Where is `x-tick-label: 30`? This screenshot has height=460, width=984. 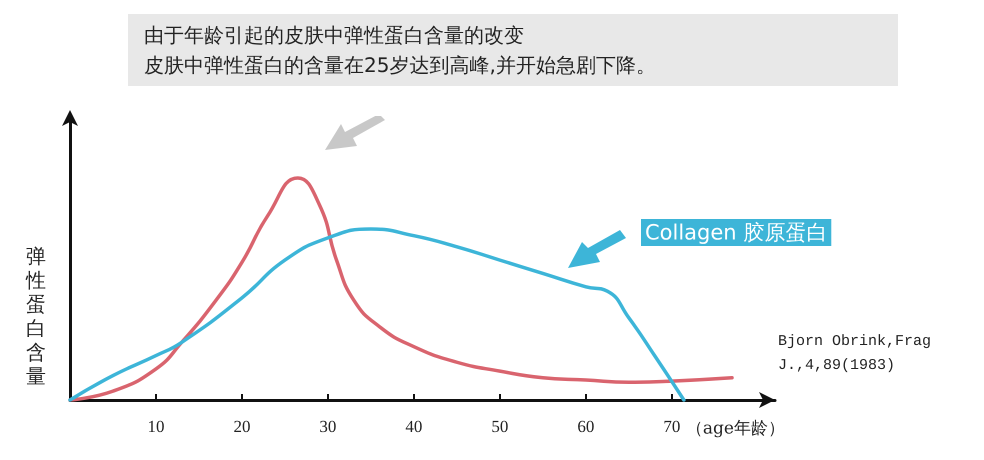
x-tick-label: 30 is located at coordinates (327, 426).